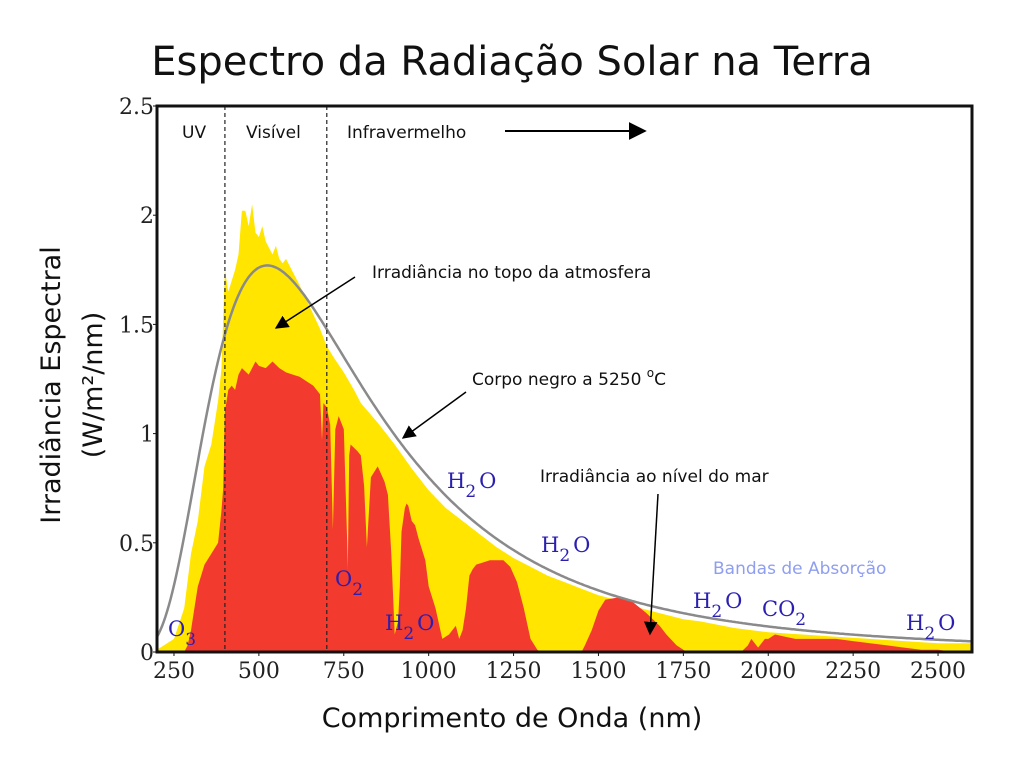 The image size is (1024, 768). What do you see at coordinates (559, 668) in the screenshot?
I see `x-axis-ticks: 250 500 750 1000 1250 1500 1750 2000 2250 2500` at bounding box center [559, 668].